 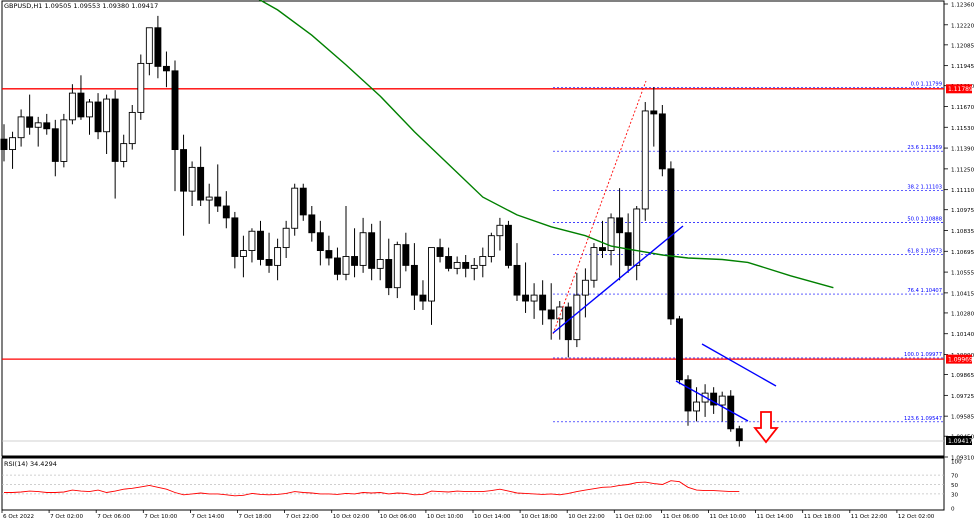 What do you see at coordinates (963, 191) in the screenshot?
I see `price-tick-label: 1.11110` at bounding box center [963, 191].